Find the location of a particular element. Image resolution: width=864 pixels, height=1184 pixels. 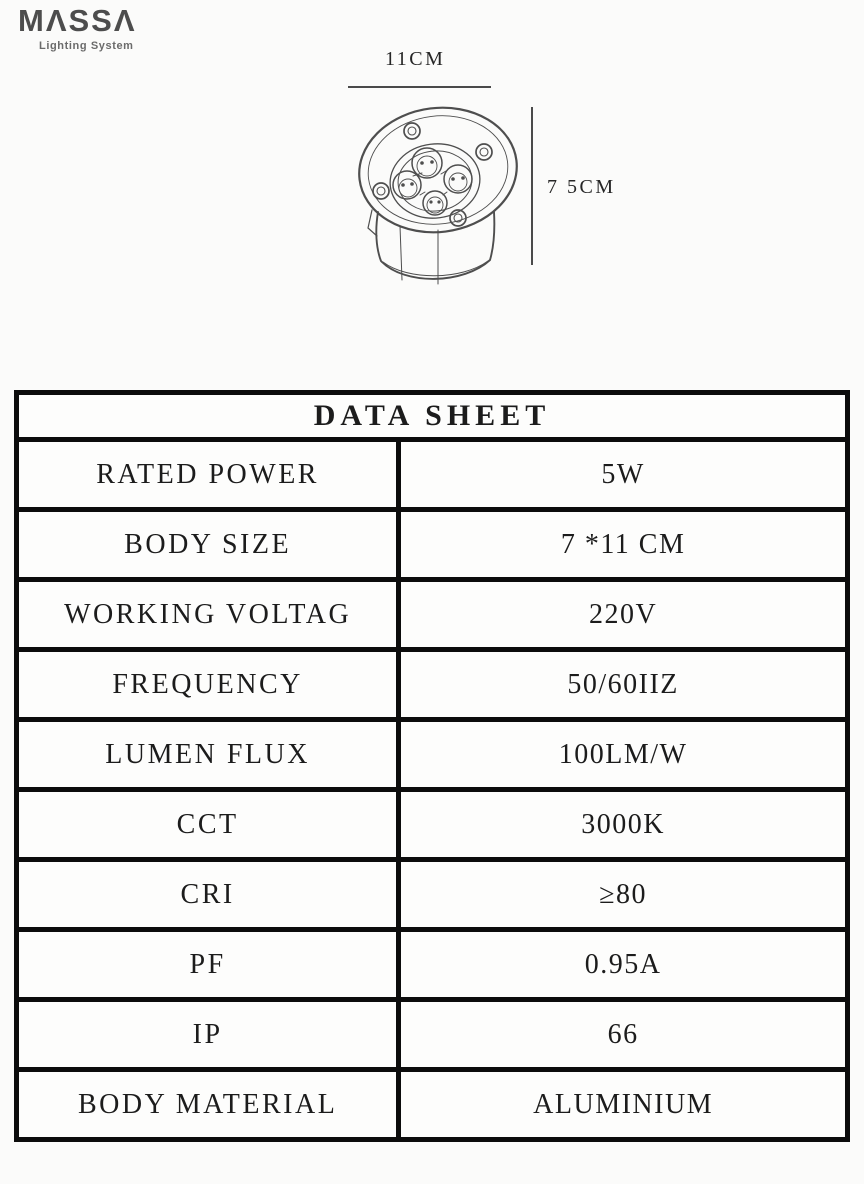

height-dimension-label: 7 5CM is located at coordinates (581, 187).